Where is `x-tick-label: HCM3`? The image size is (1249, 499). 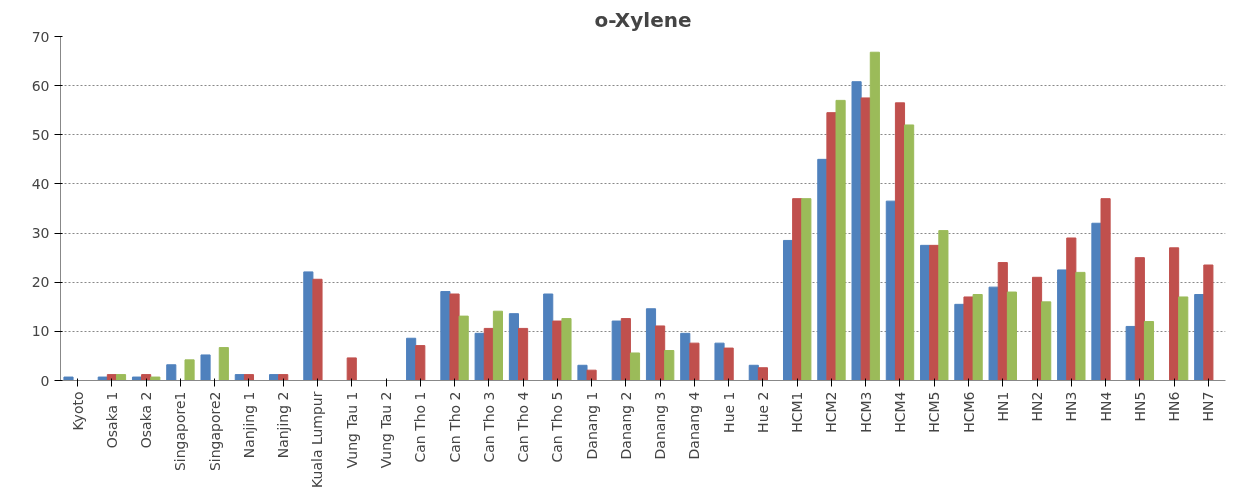 x-tick-label: HCM3 is located at coordinates (865, 412).